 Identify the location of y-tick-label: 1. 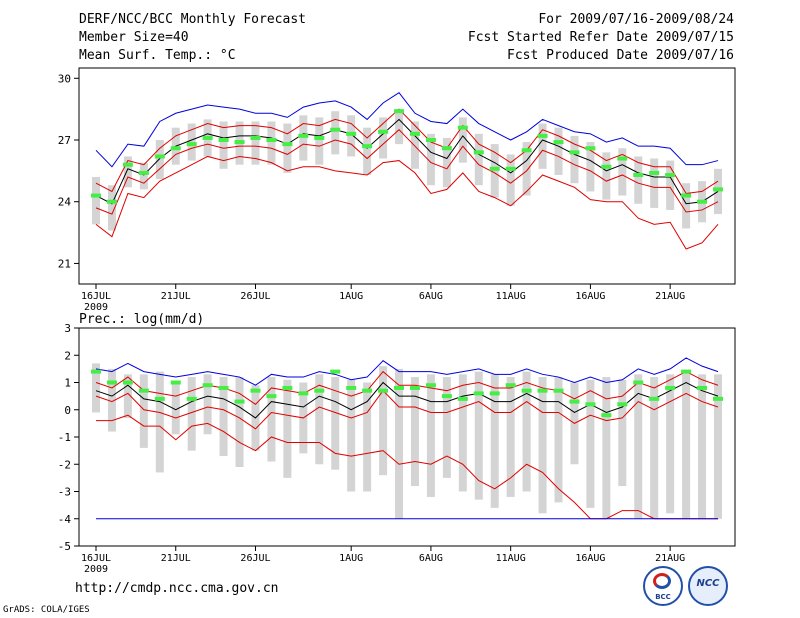
(67, 383).